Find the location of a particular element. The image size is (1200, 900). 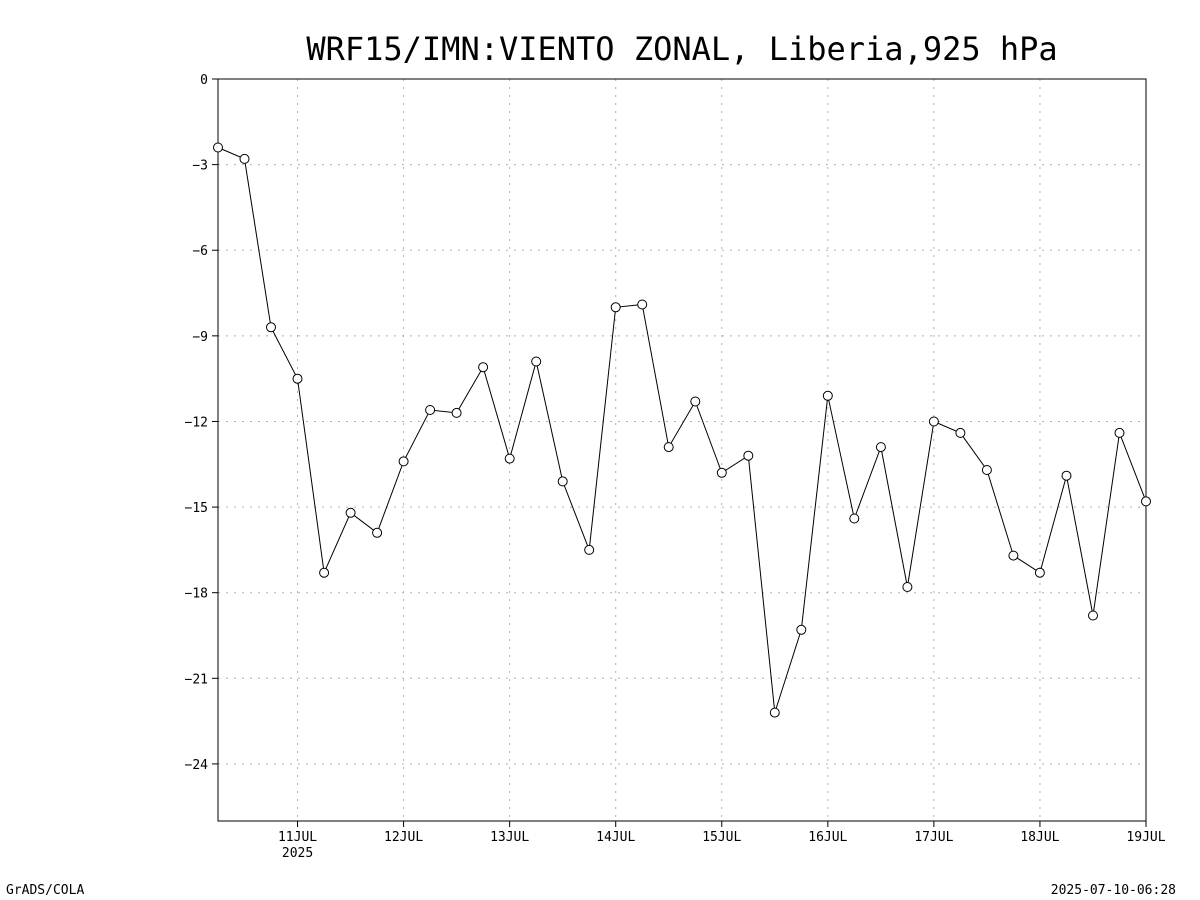

y-tick-label: −3 is located at coordinates (200, 166).